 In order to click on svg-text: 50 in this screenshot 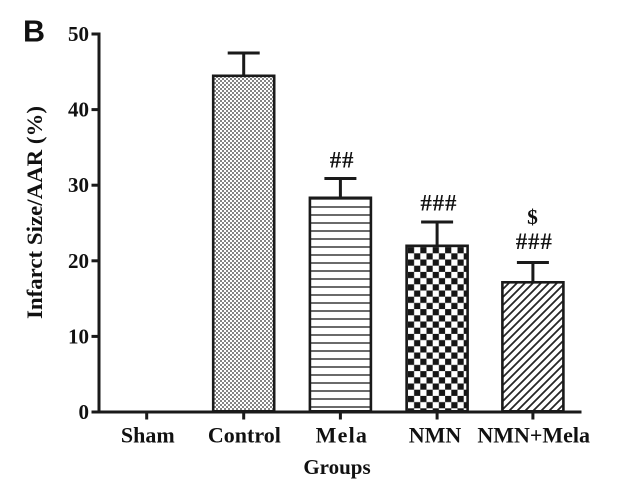, I will do `click(78, 34)`.